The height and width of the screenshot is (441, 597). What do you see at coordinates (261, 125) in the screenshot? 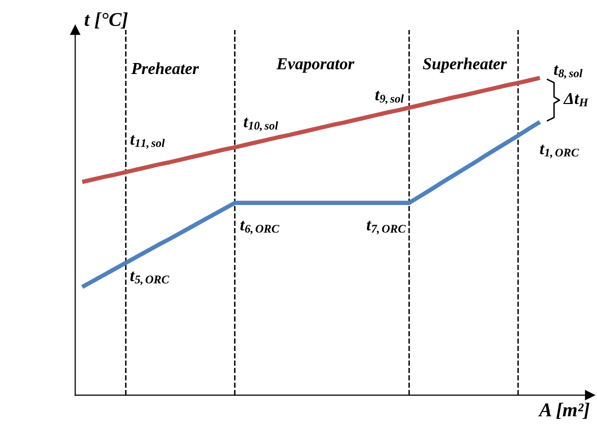
I see `annotation: t$_{10,sol}$` at bounding box center [261, 125].